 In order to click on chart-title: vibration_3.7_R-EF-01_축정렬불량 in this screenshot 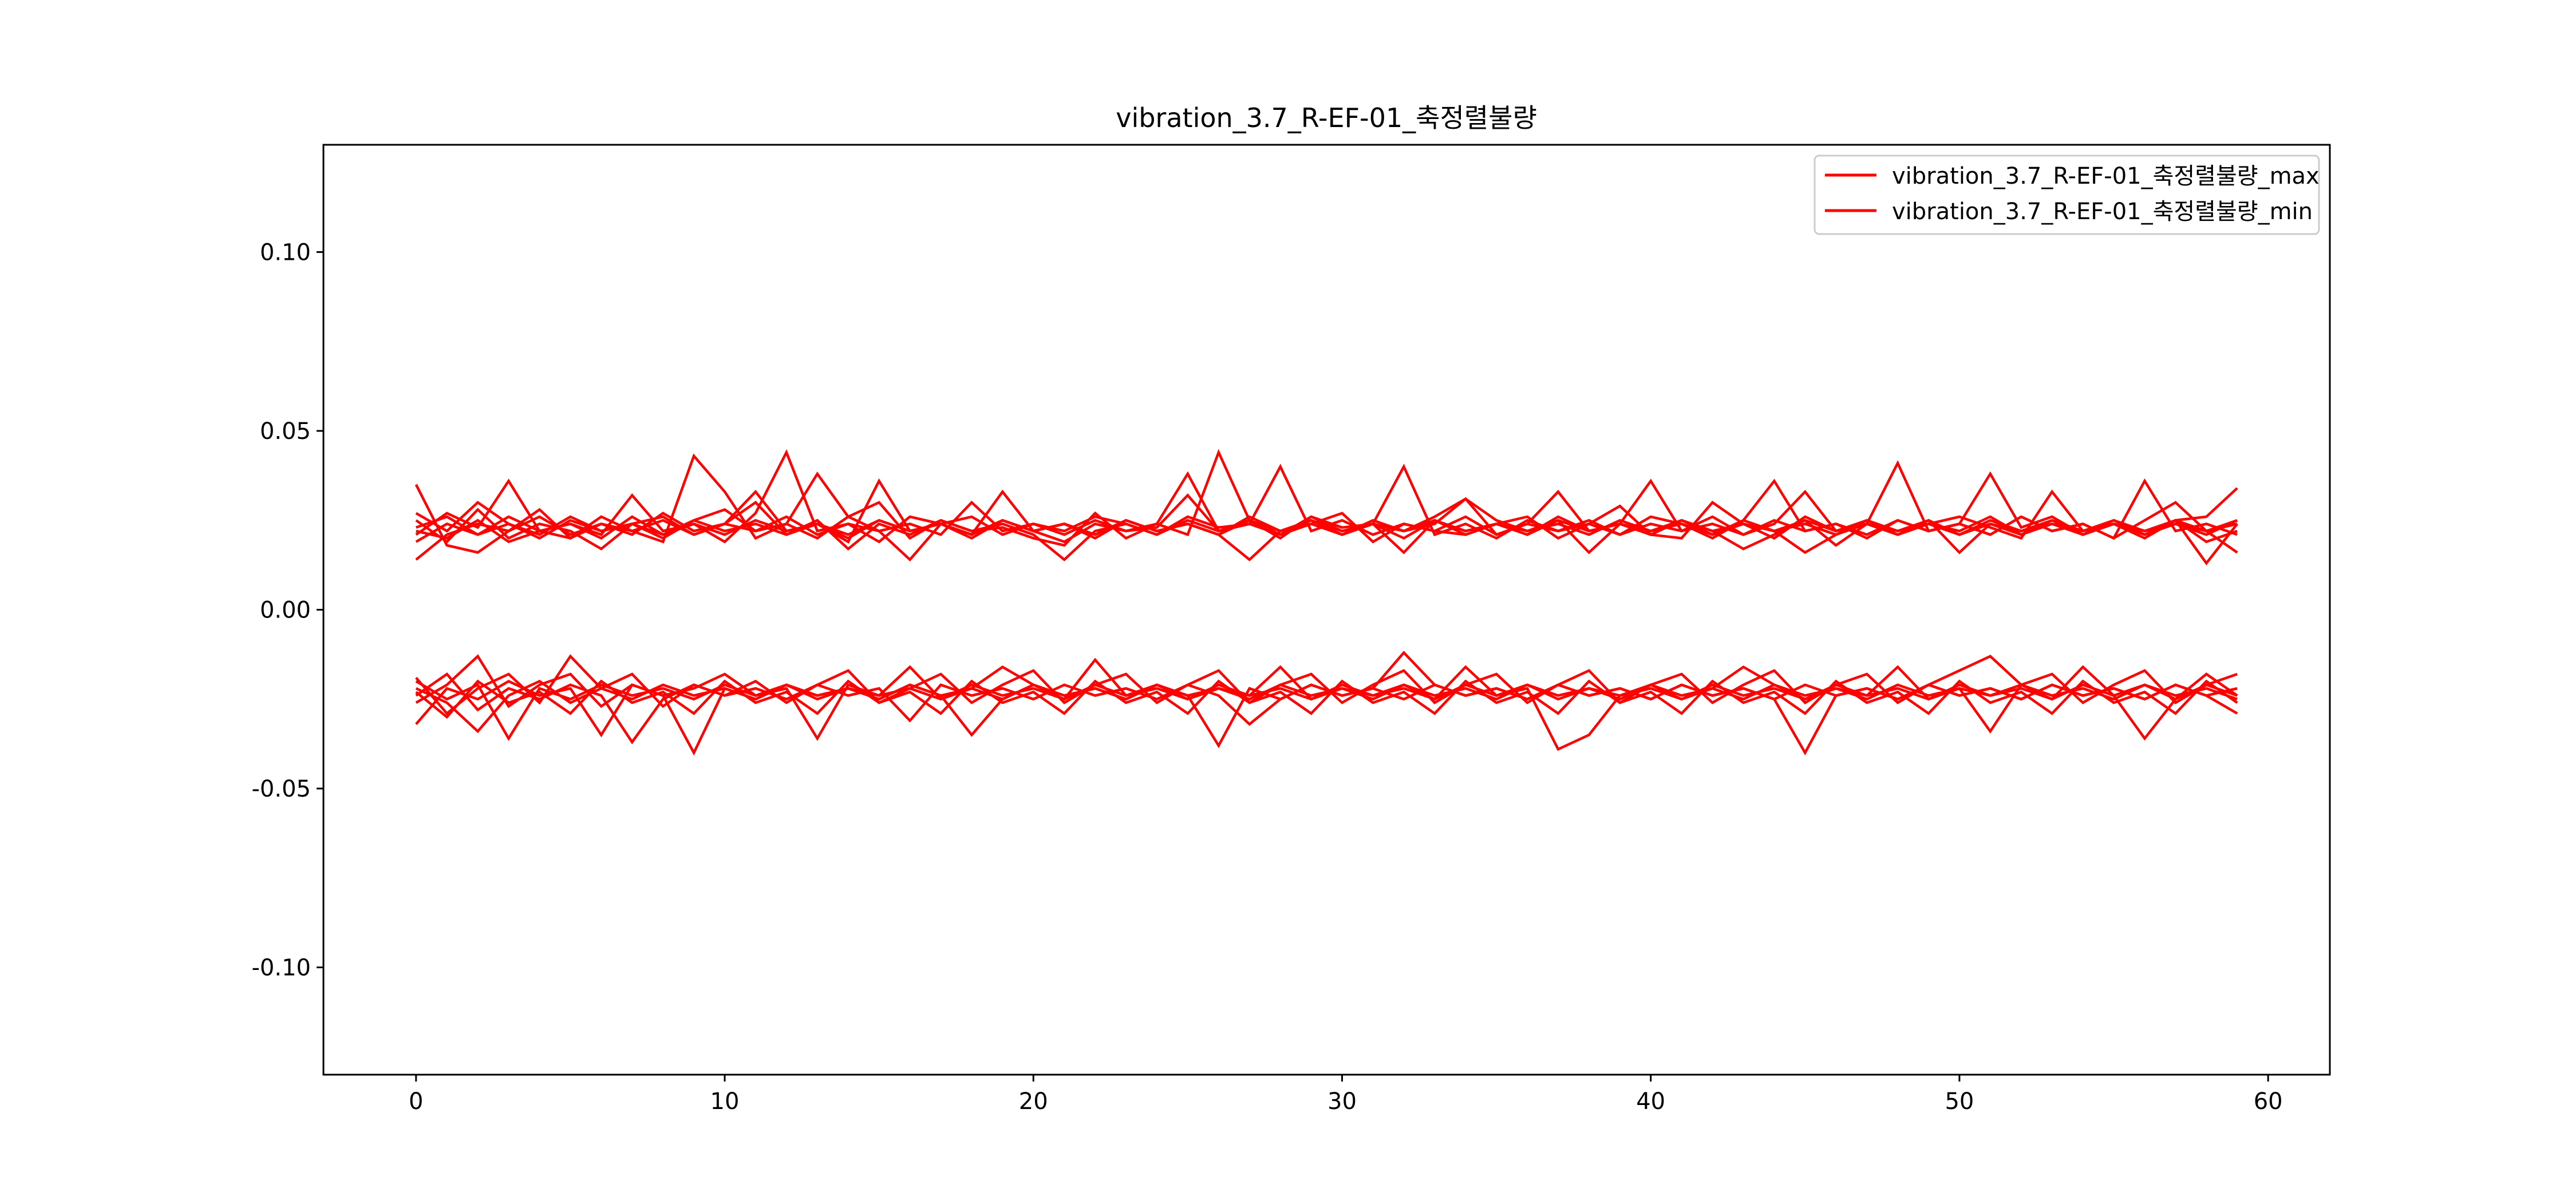, I will do `click(1326, 117)`.